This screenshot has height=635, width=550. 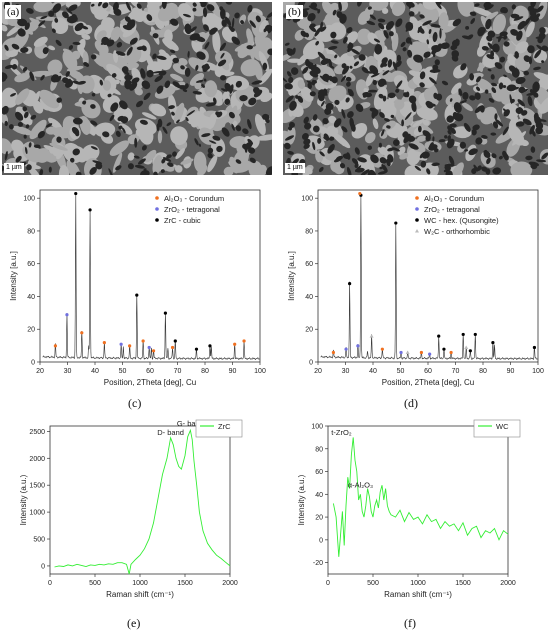 What do you see at coordinates (360, 484) in the screenshot?
I see `peak-annotation: α-Al₂O₃` at bounding box center [360, 484].